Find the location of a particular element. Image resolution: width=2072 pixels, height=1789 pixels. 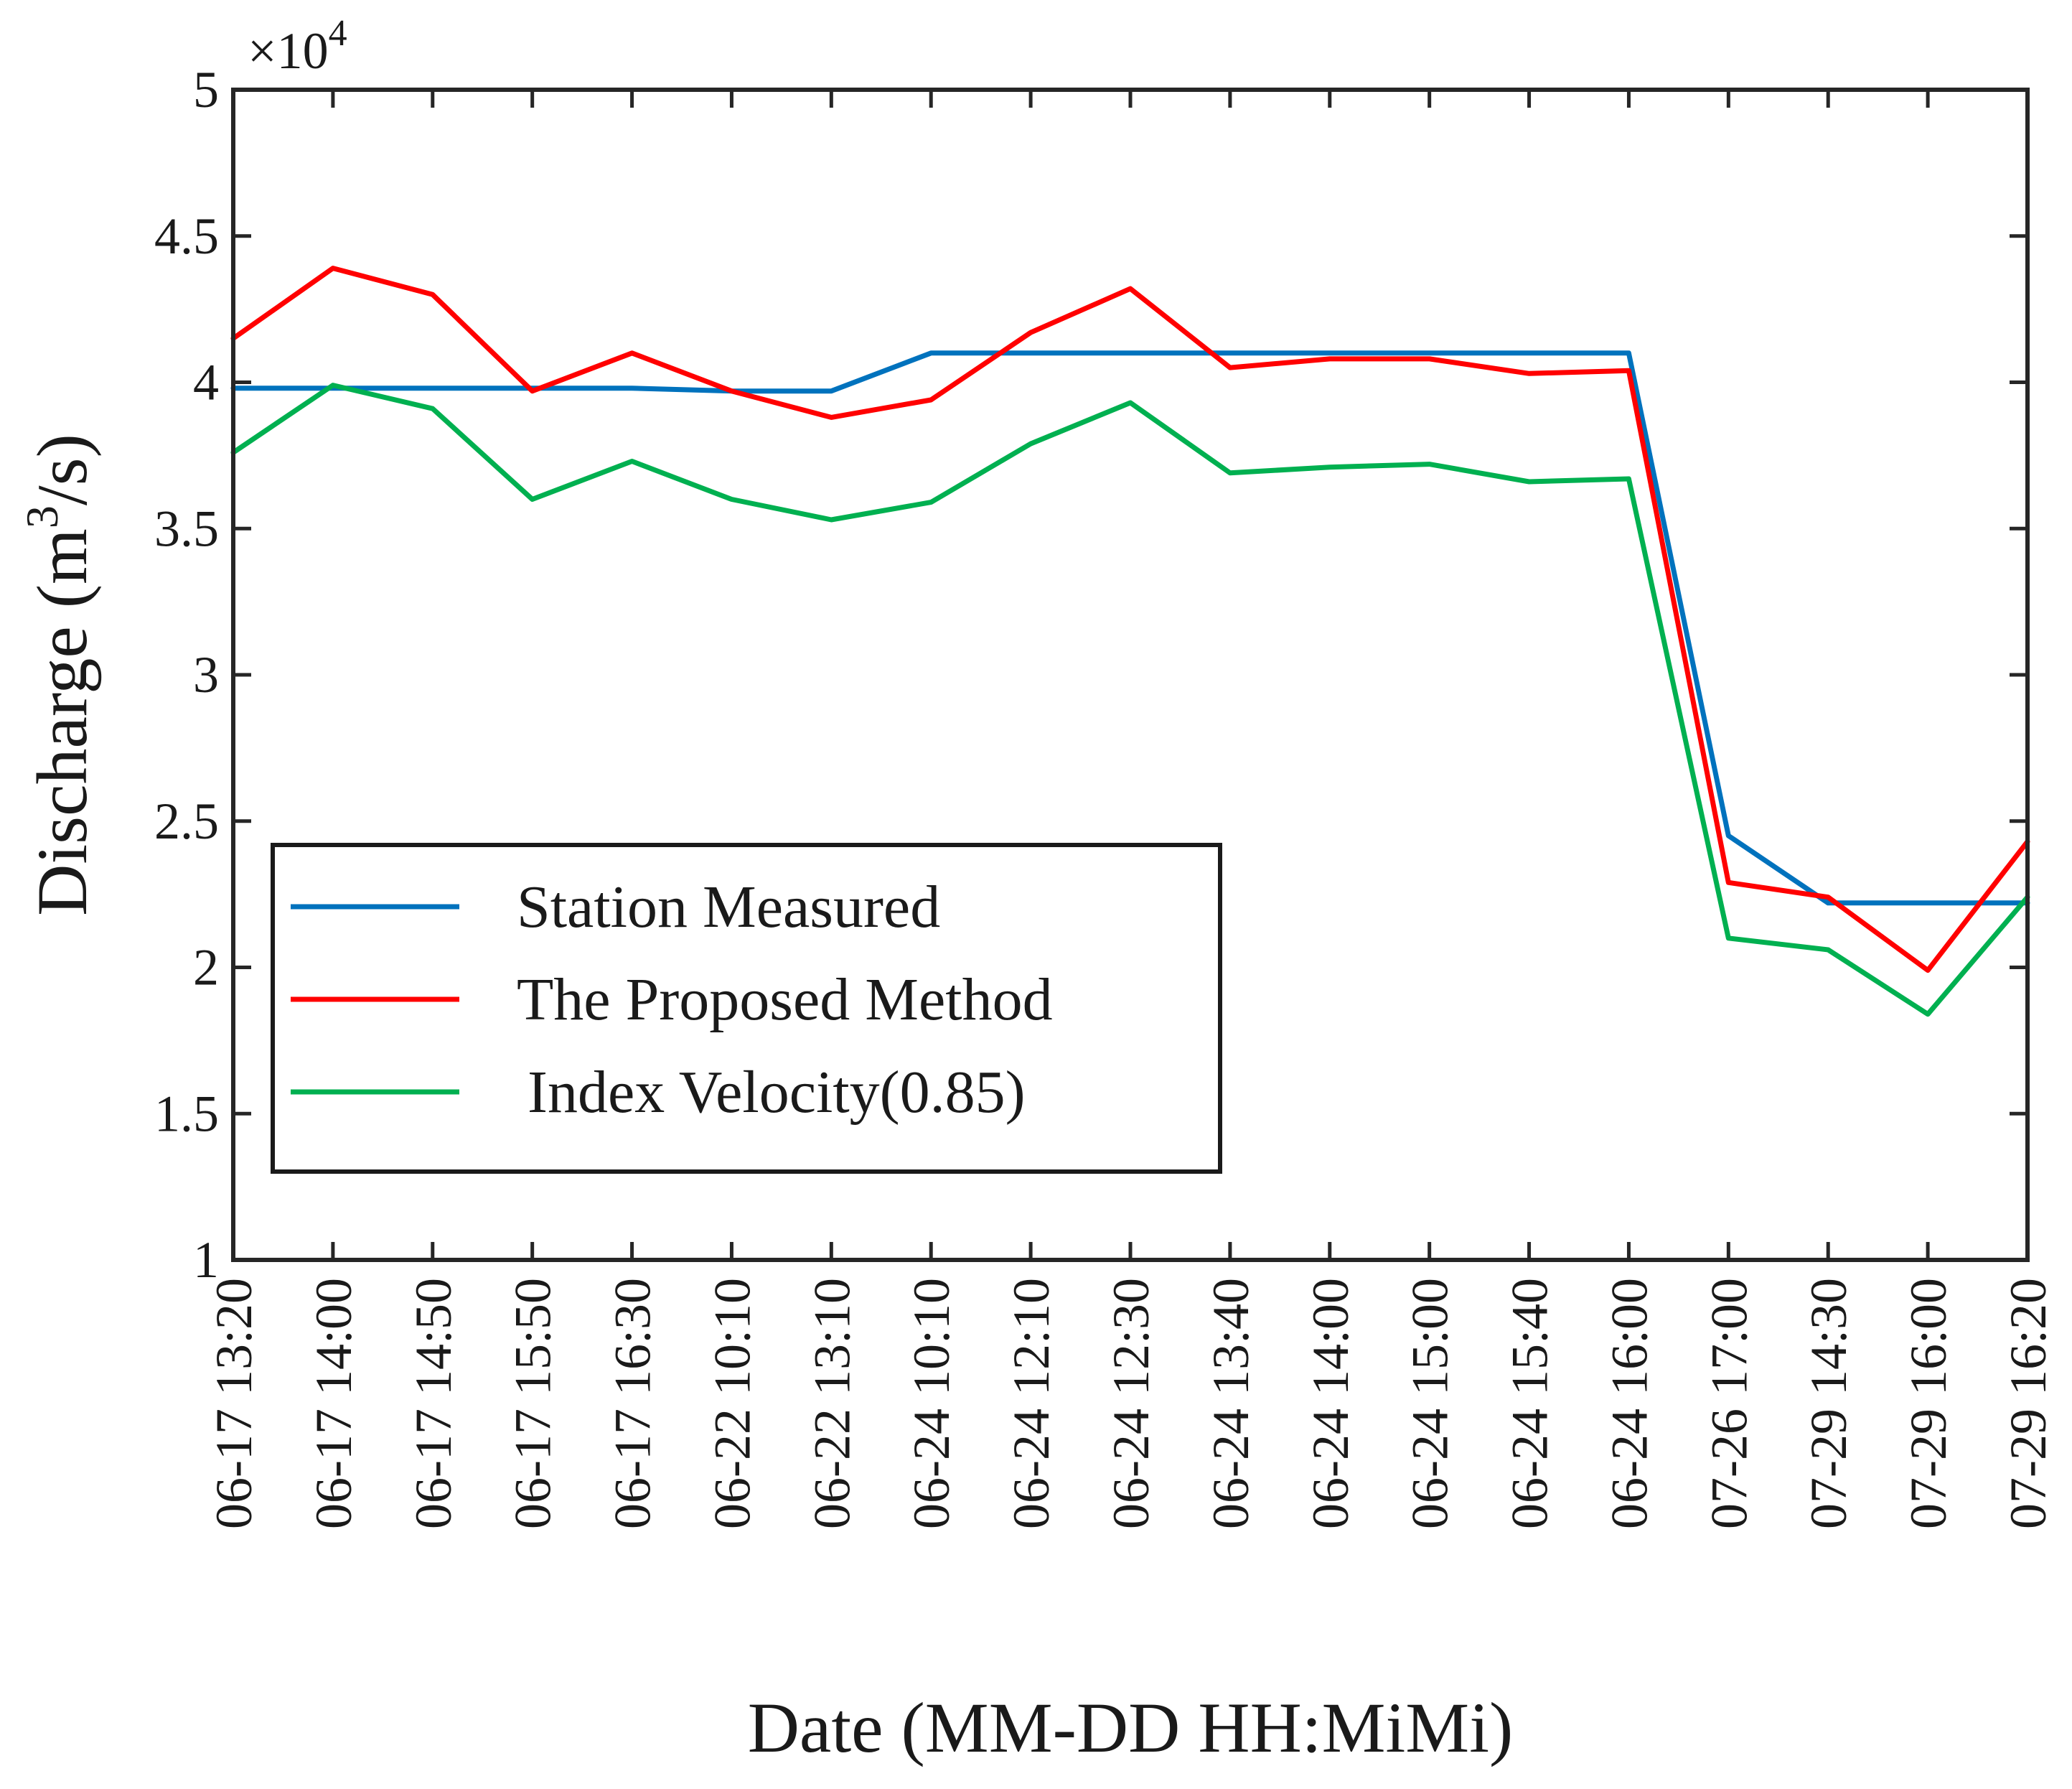

x-tick-label: 06-24 10:10 is located at coordinates (931, 1403).